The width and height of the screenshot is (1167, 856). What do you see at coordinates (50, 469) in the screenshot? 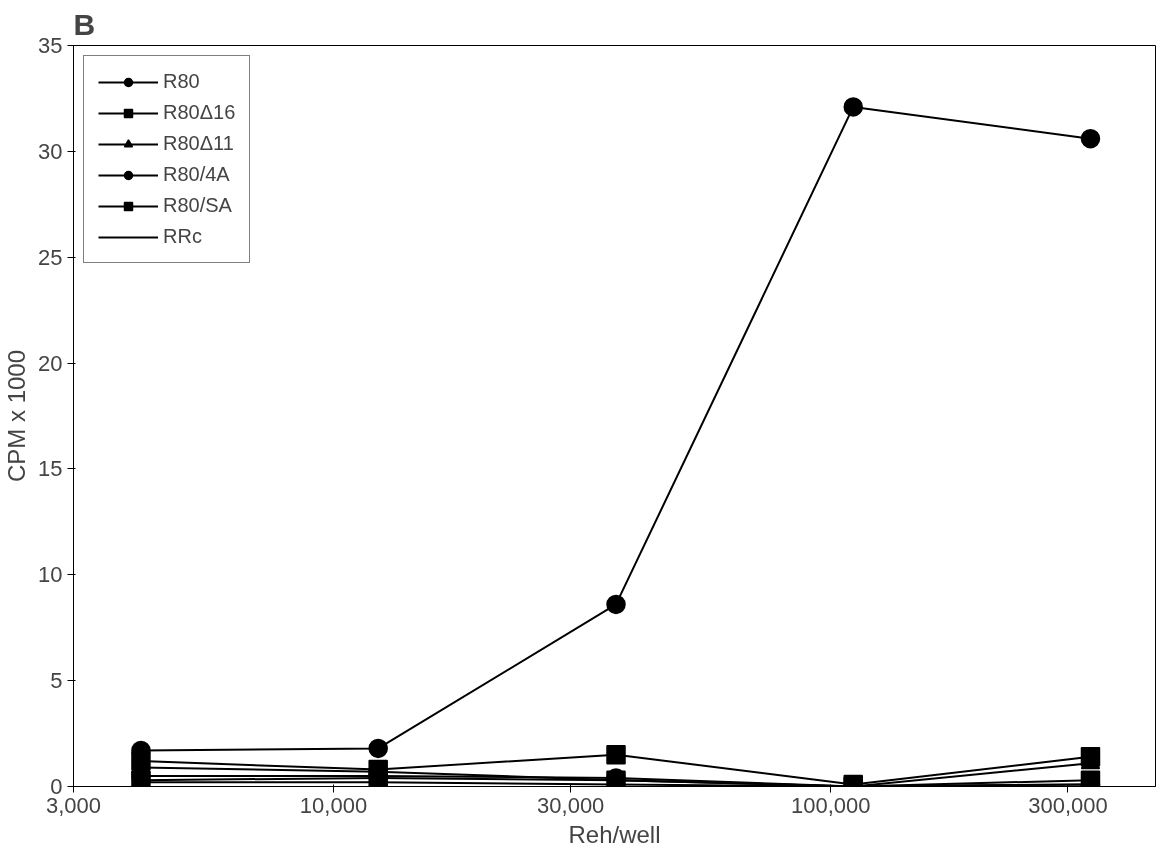
I see `y-tick-label: 15` at bounding box center [50, 469].